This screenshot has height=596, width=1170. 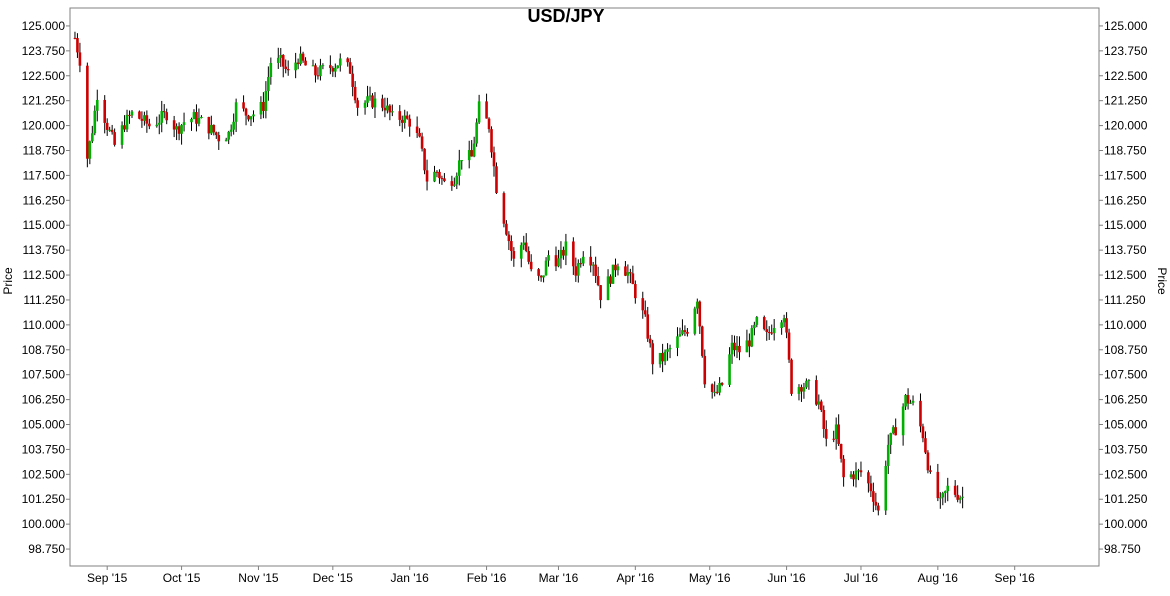 What do you see at coordinates (1126, 449) in the screenshot?
I see `y-tick-label-right: 103.750` at bounding box center [1126, 449].